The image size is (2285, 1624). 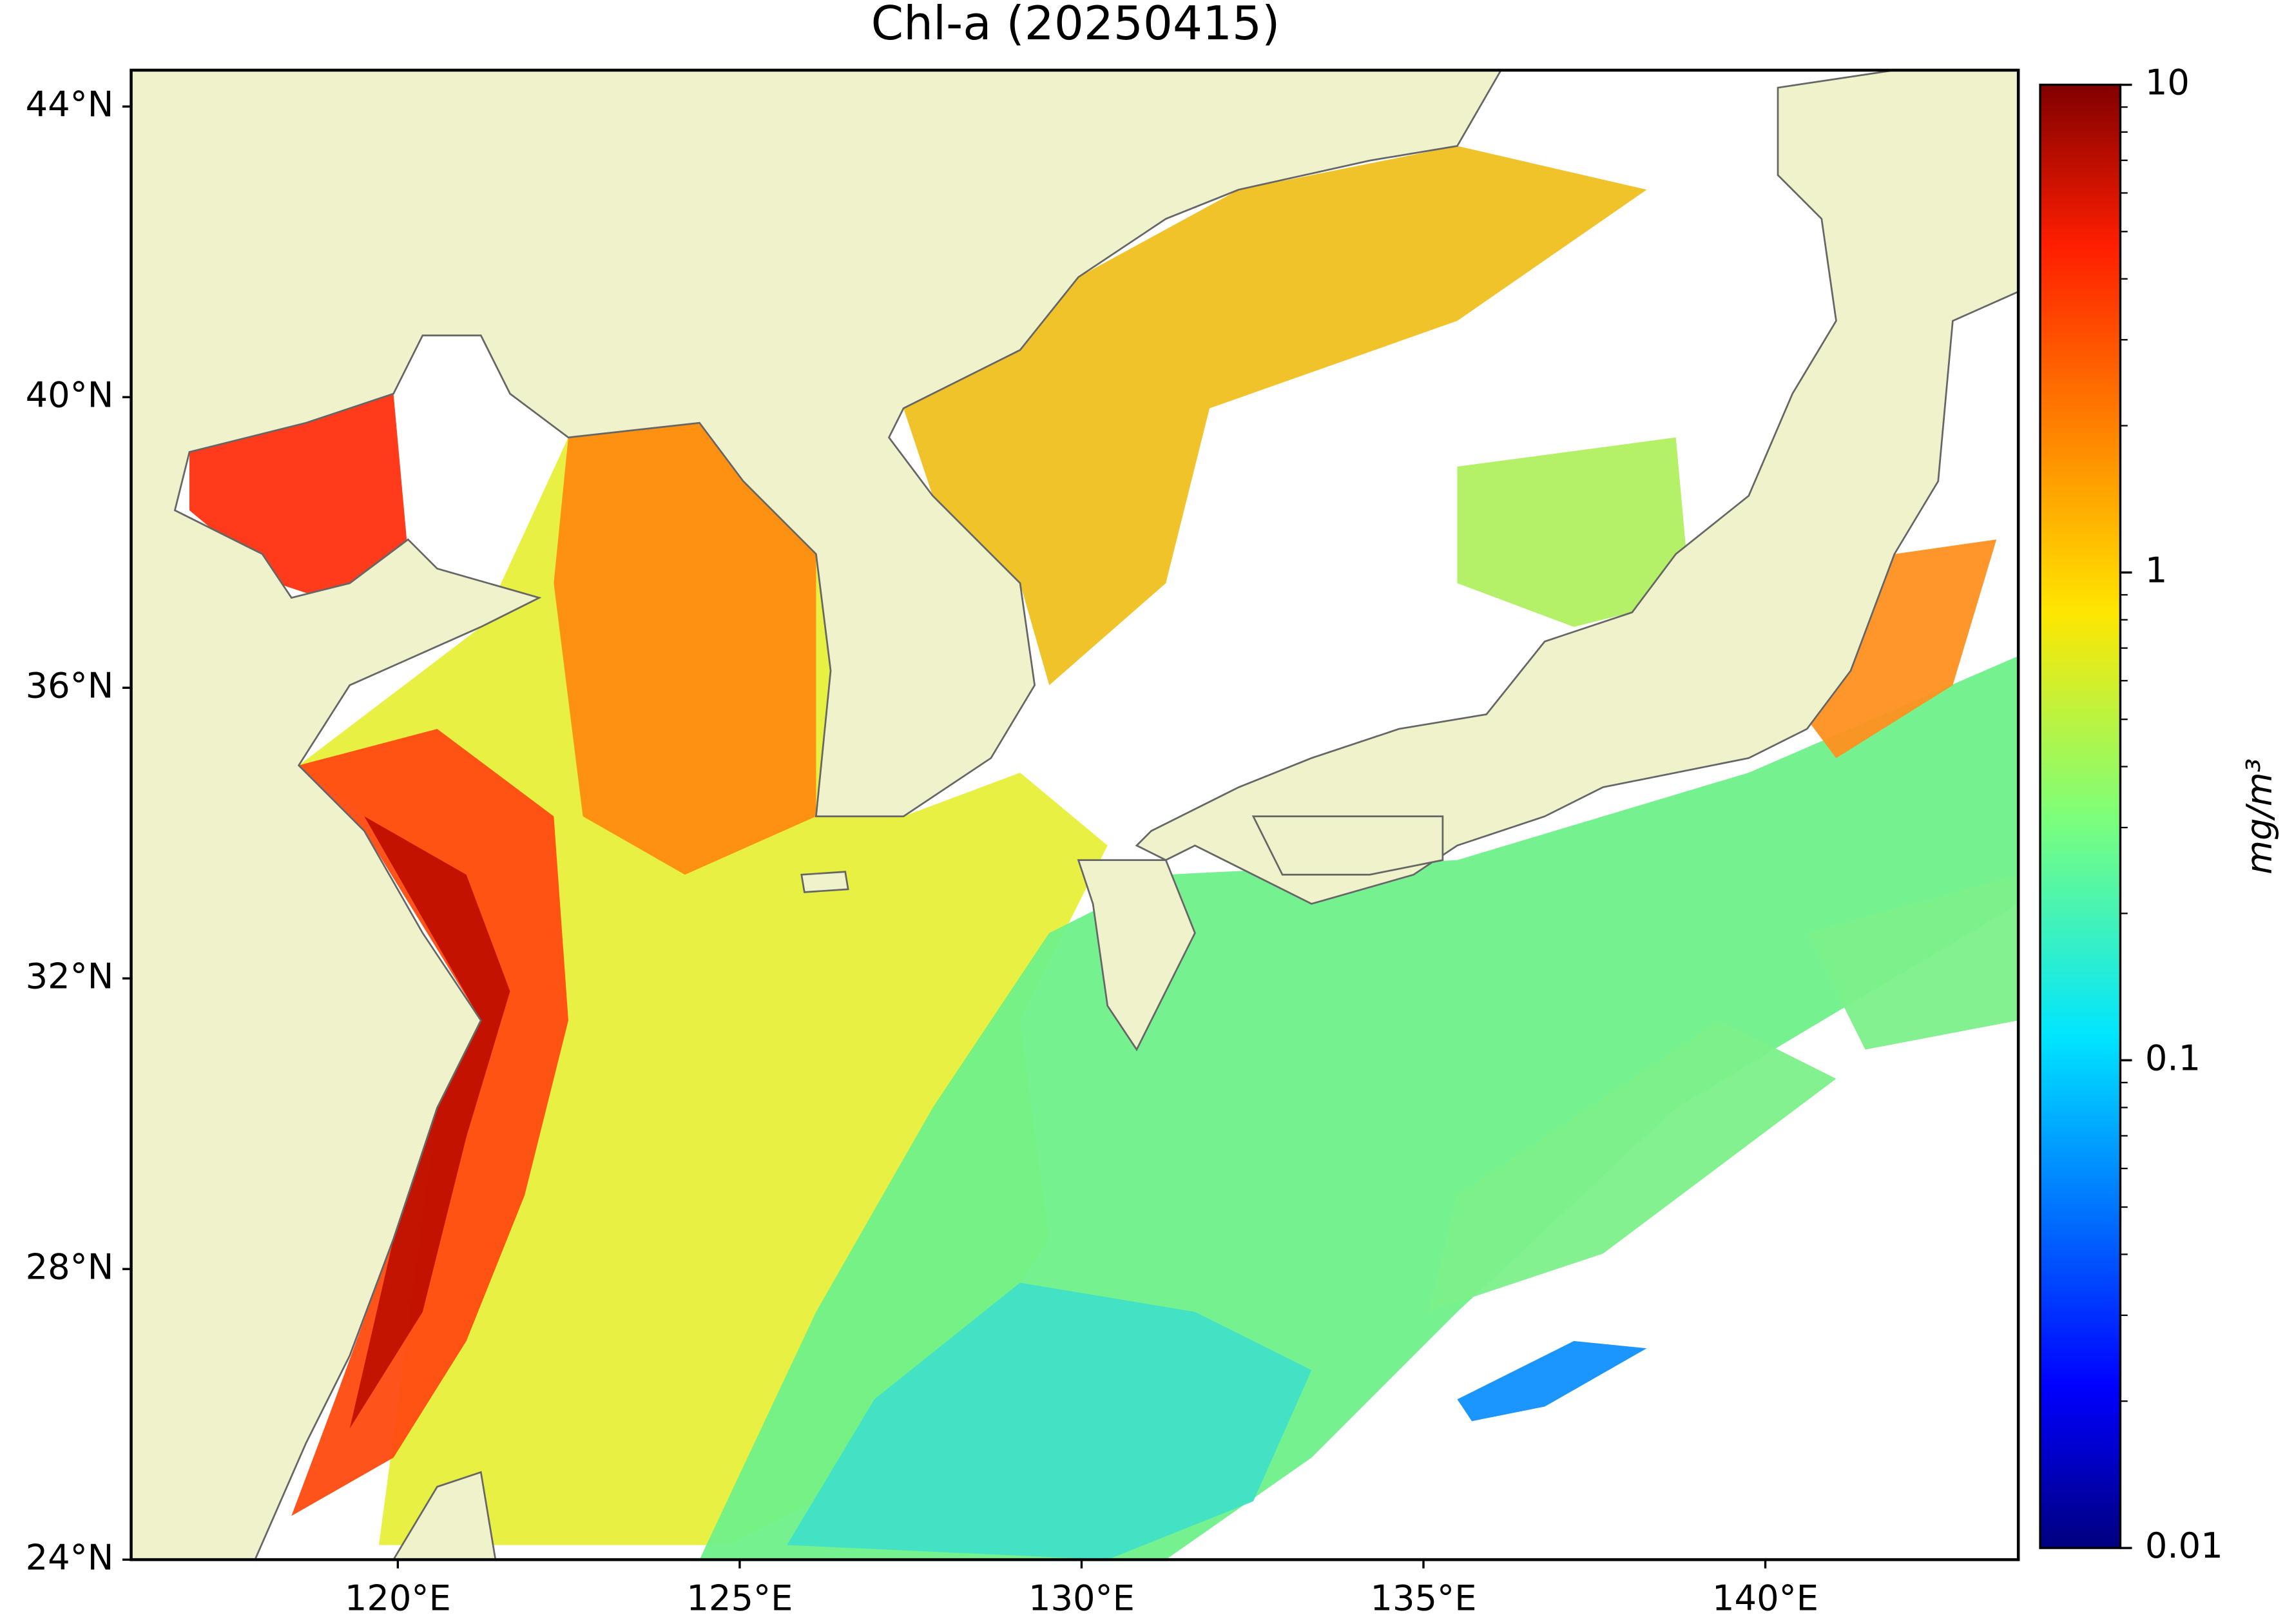 What do you see at coordinates (2167, 83) in the screenshot?
I see `colorbar-tick-label: 10` at bounding box center [2167, 83].